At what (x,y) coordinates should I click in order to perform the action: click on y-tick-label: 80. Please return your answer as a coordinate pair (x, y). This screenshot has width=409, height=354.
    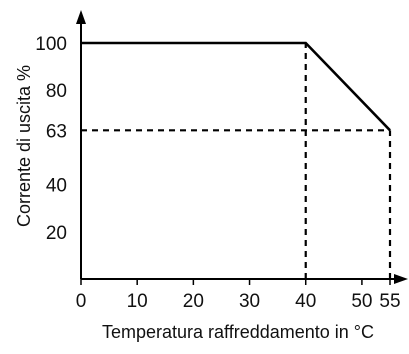
    Looking at the image, I should click on (56, 91).